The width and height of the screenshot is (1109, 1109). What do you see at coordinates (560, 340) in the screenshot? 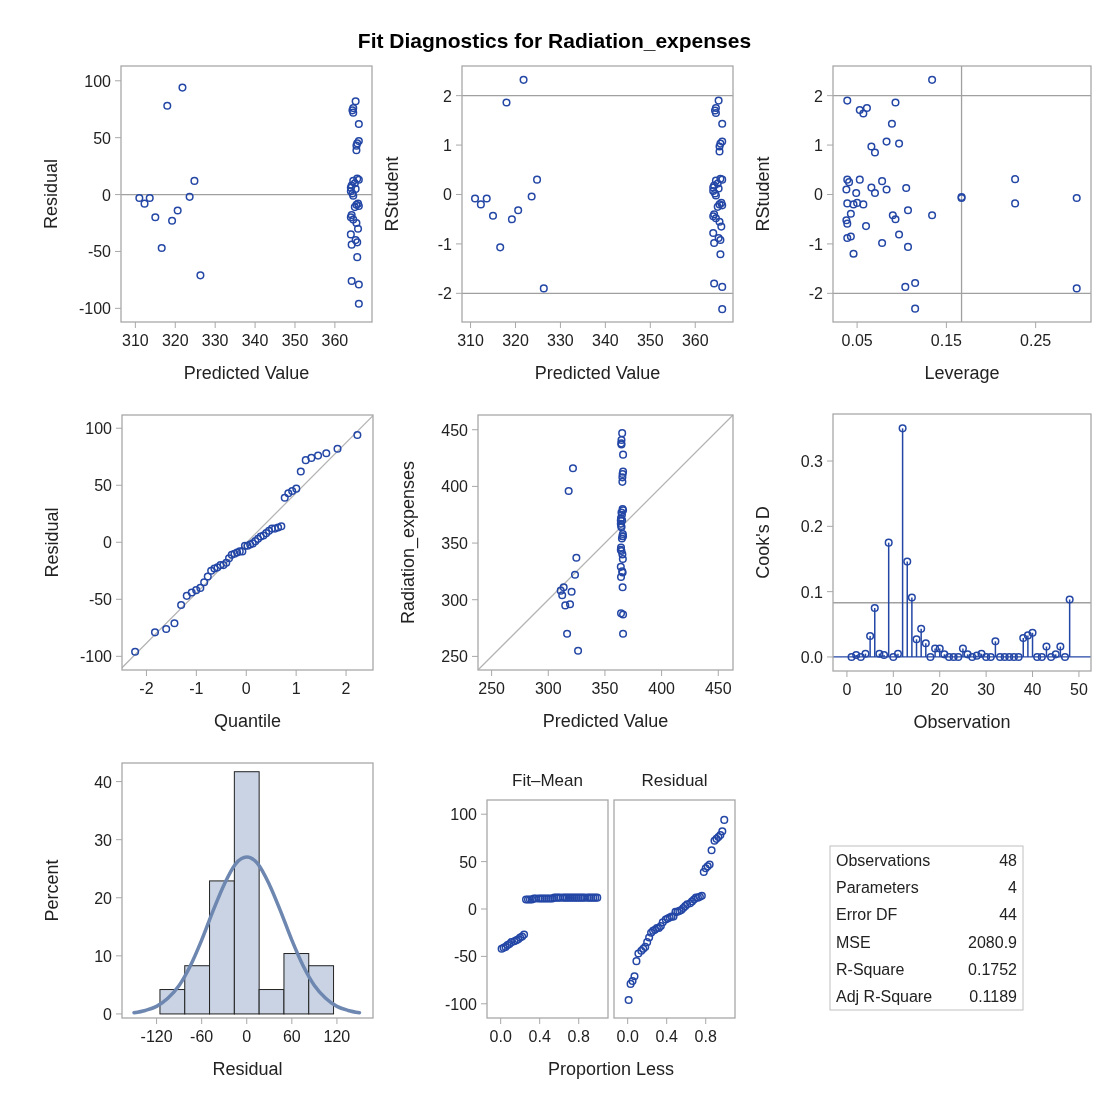
I see `x-tick-label: 330` at bounding box center [560, 340].